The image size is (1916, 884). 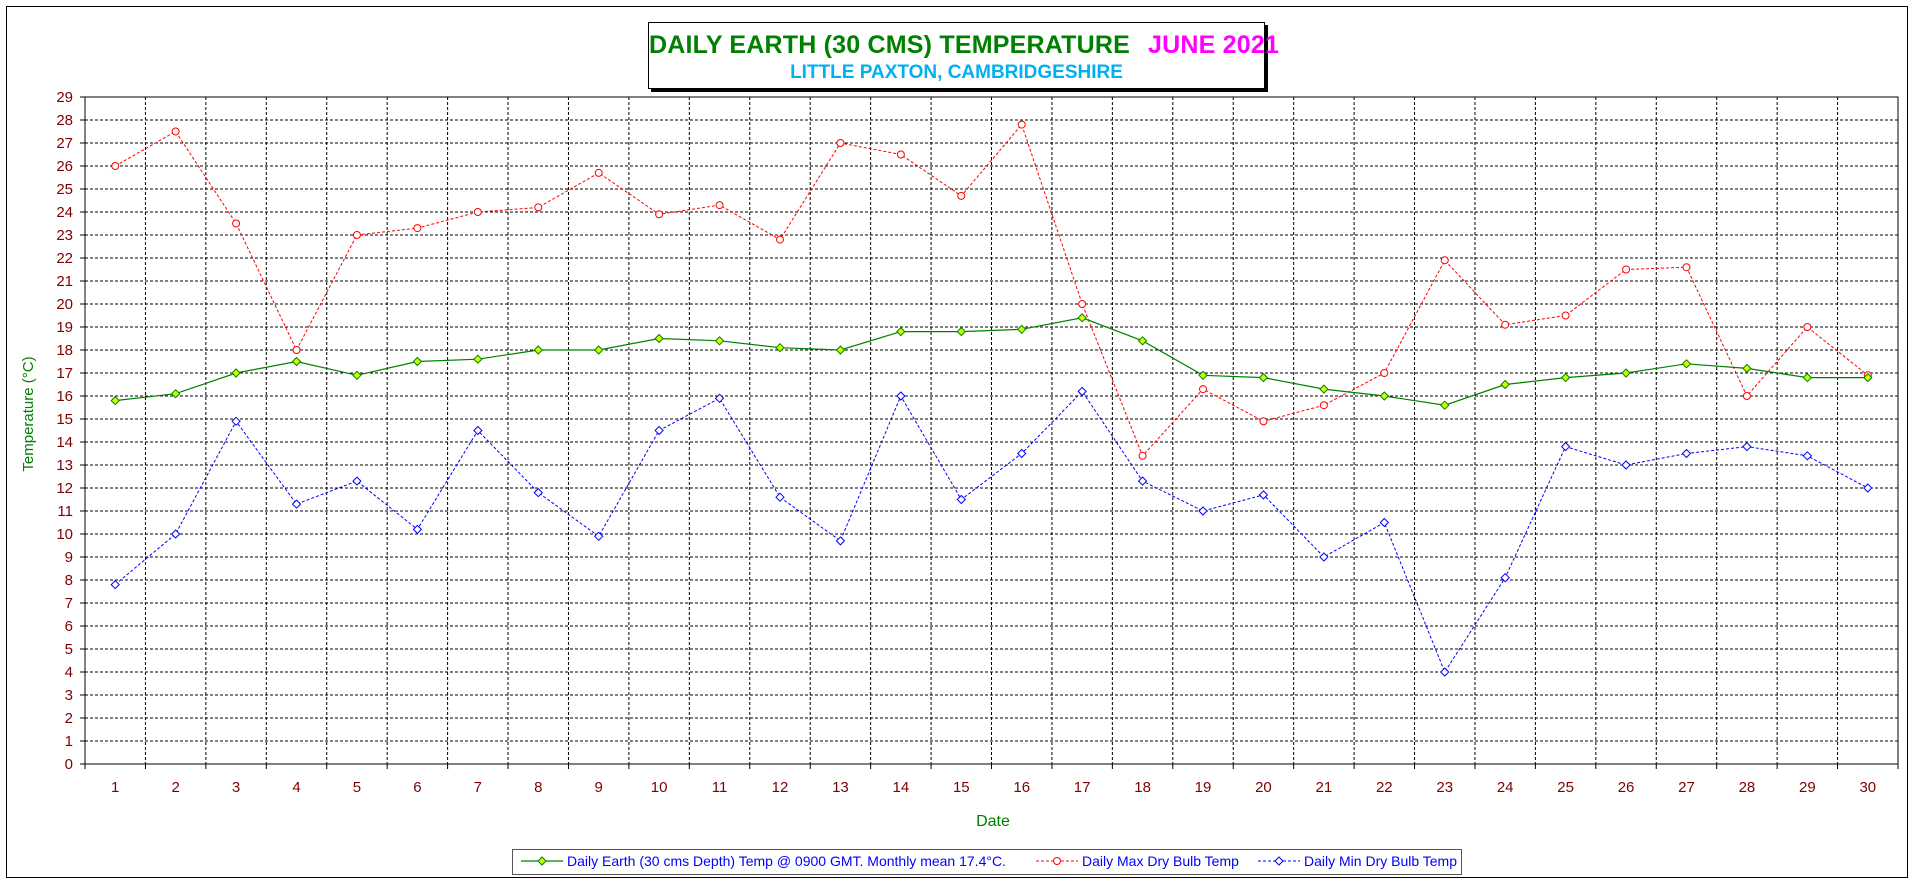 I want to click on y-tick-label: 29, so click(x=64, y=97).